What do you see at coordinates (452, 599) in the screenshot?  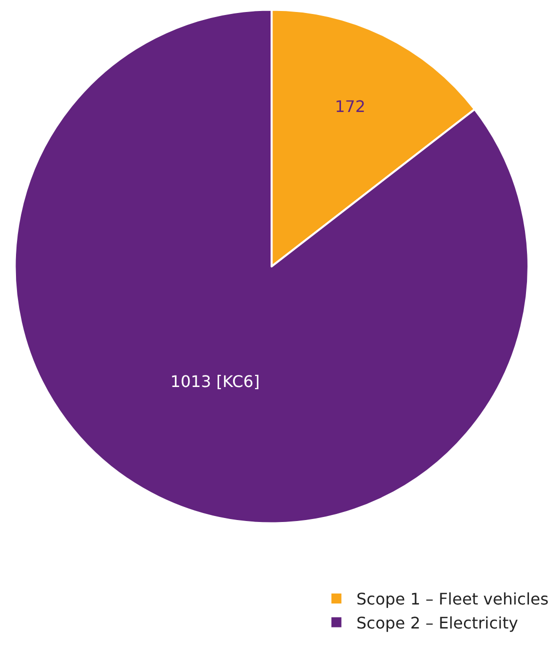 I see `legend-label: Scope 1 – Fleet vehicles` at bounding box center [452, 599].